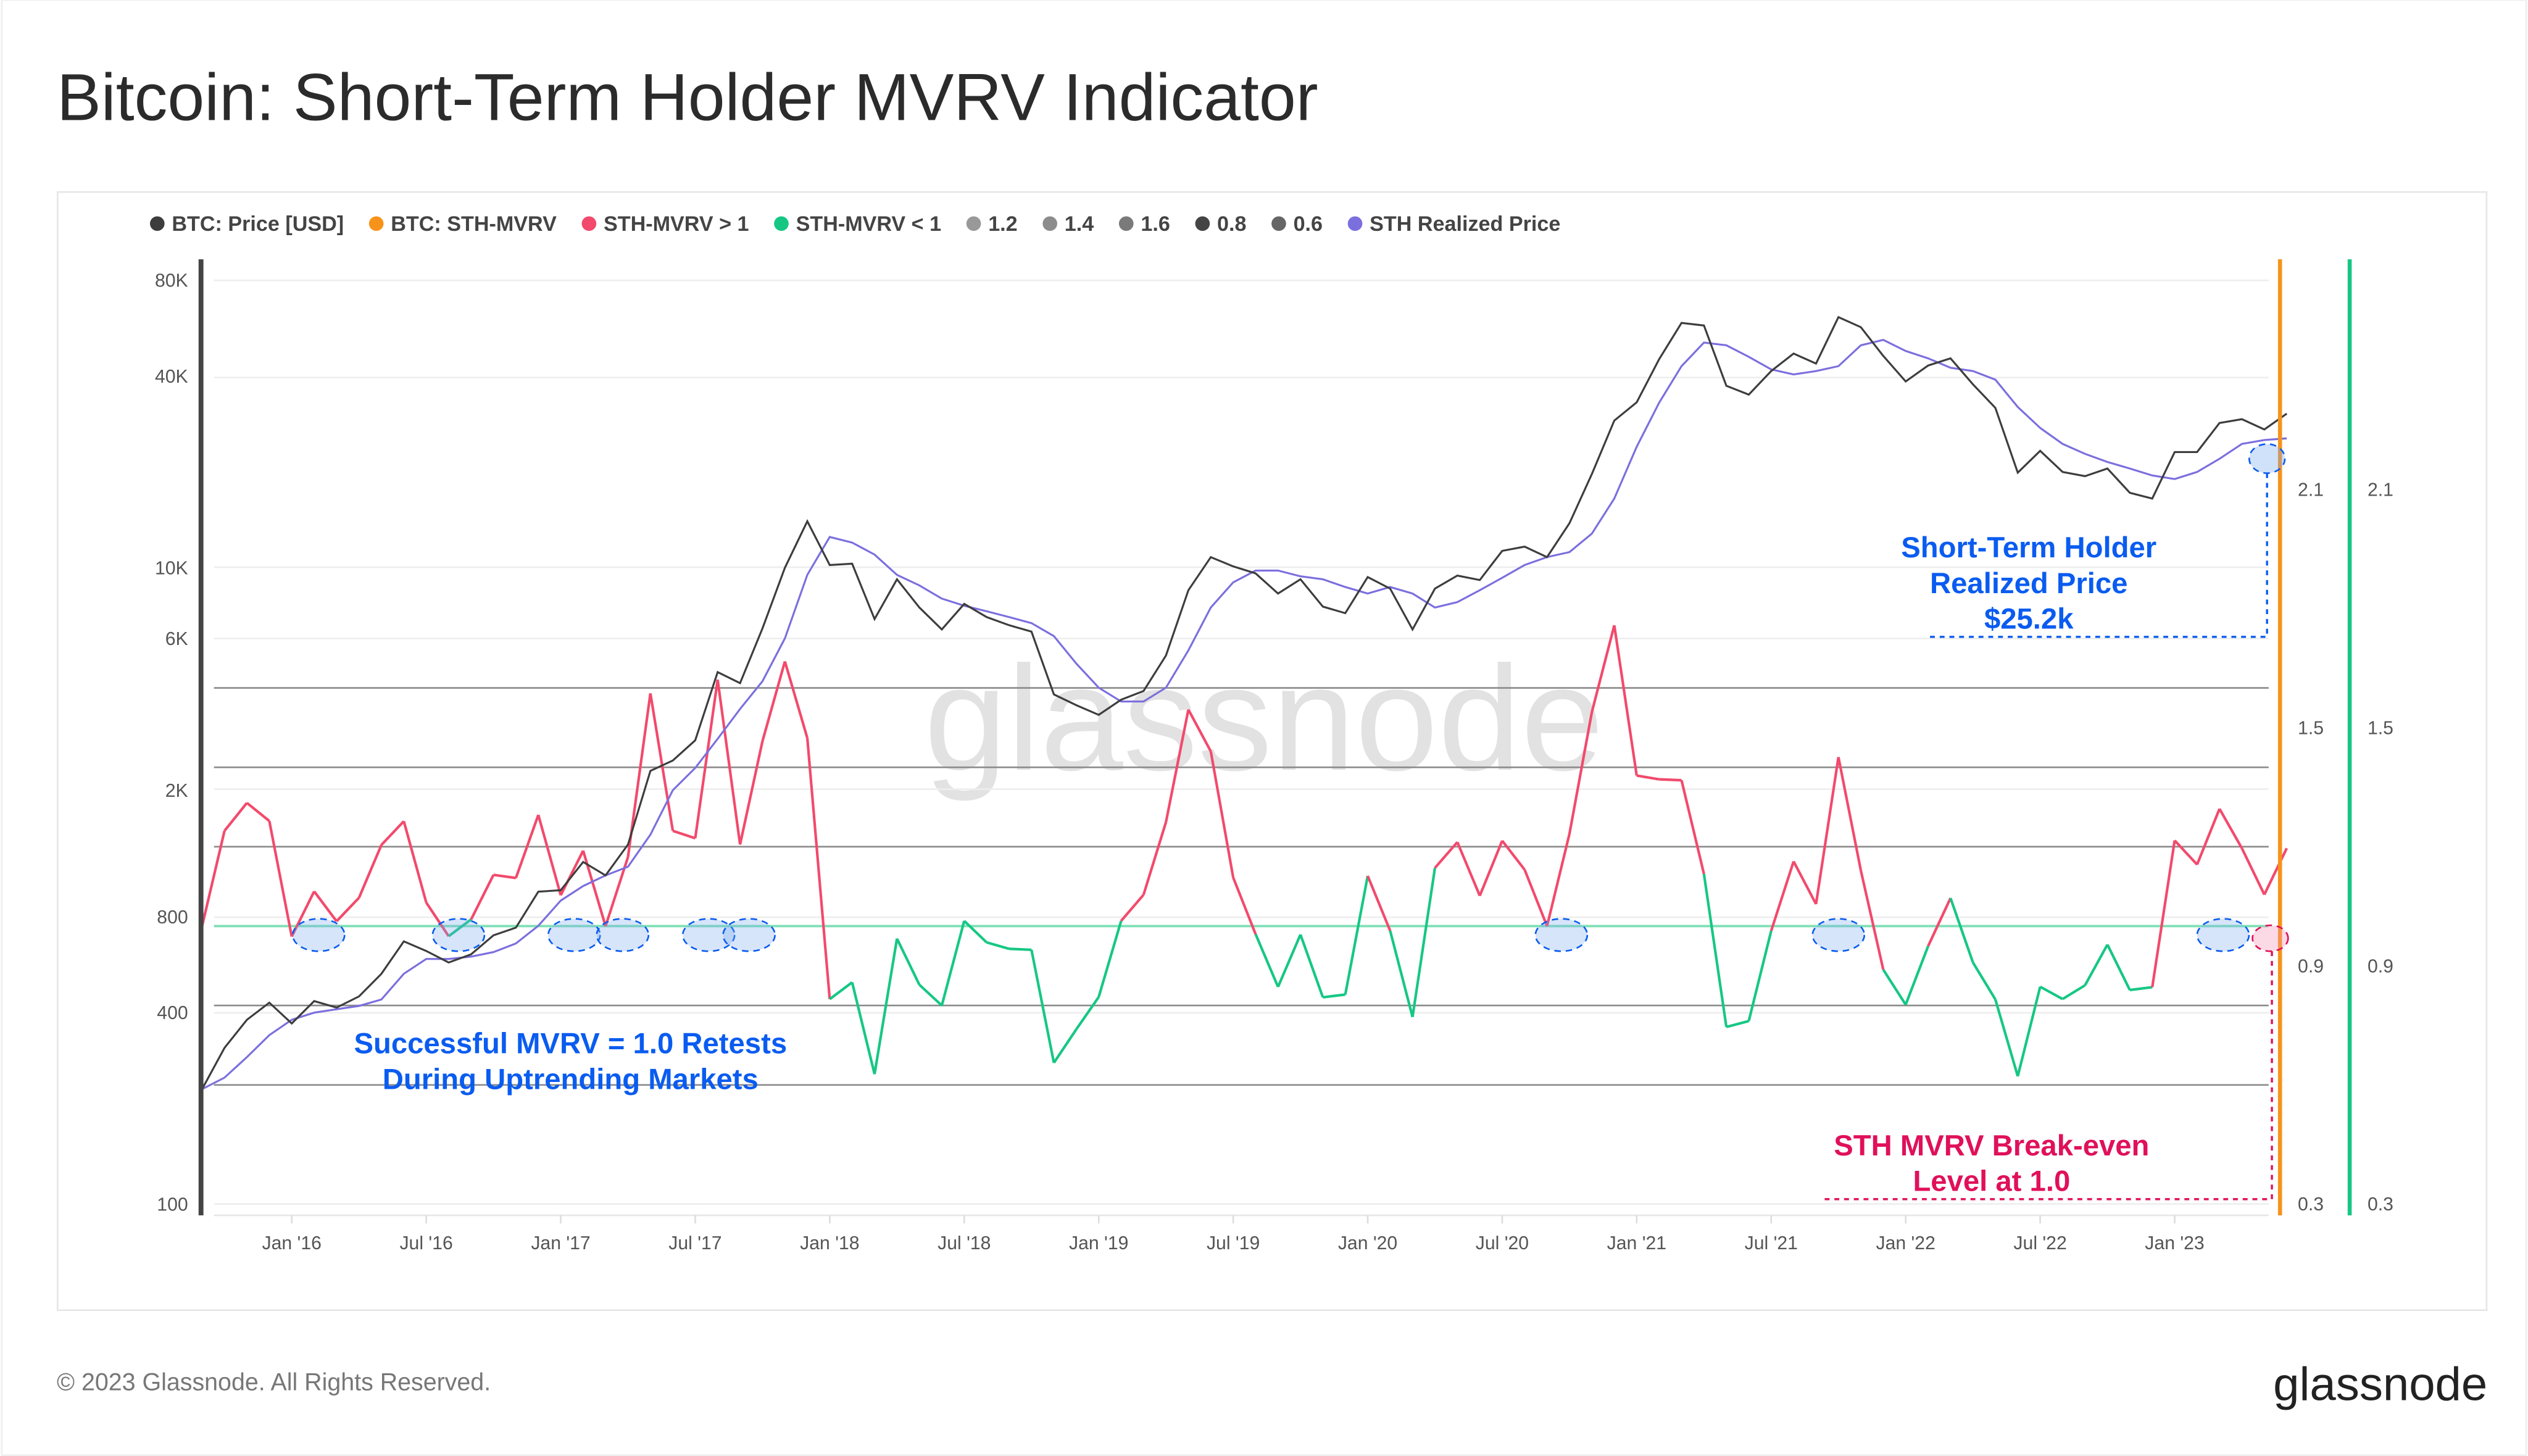  I want to click on legend-label: 1.2, so click(1002, 224).